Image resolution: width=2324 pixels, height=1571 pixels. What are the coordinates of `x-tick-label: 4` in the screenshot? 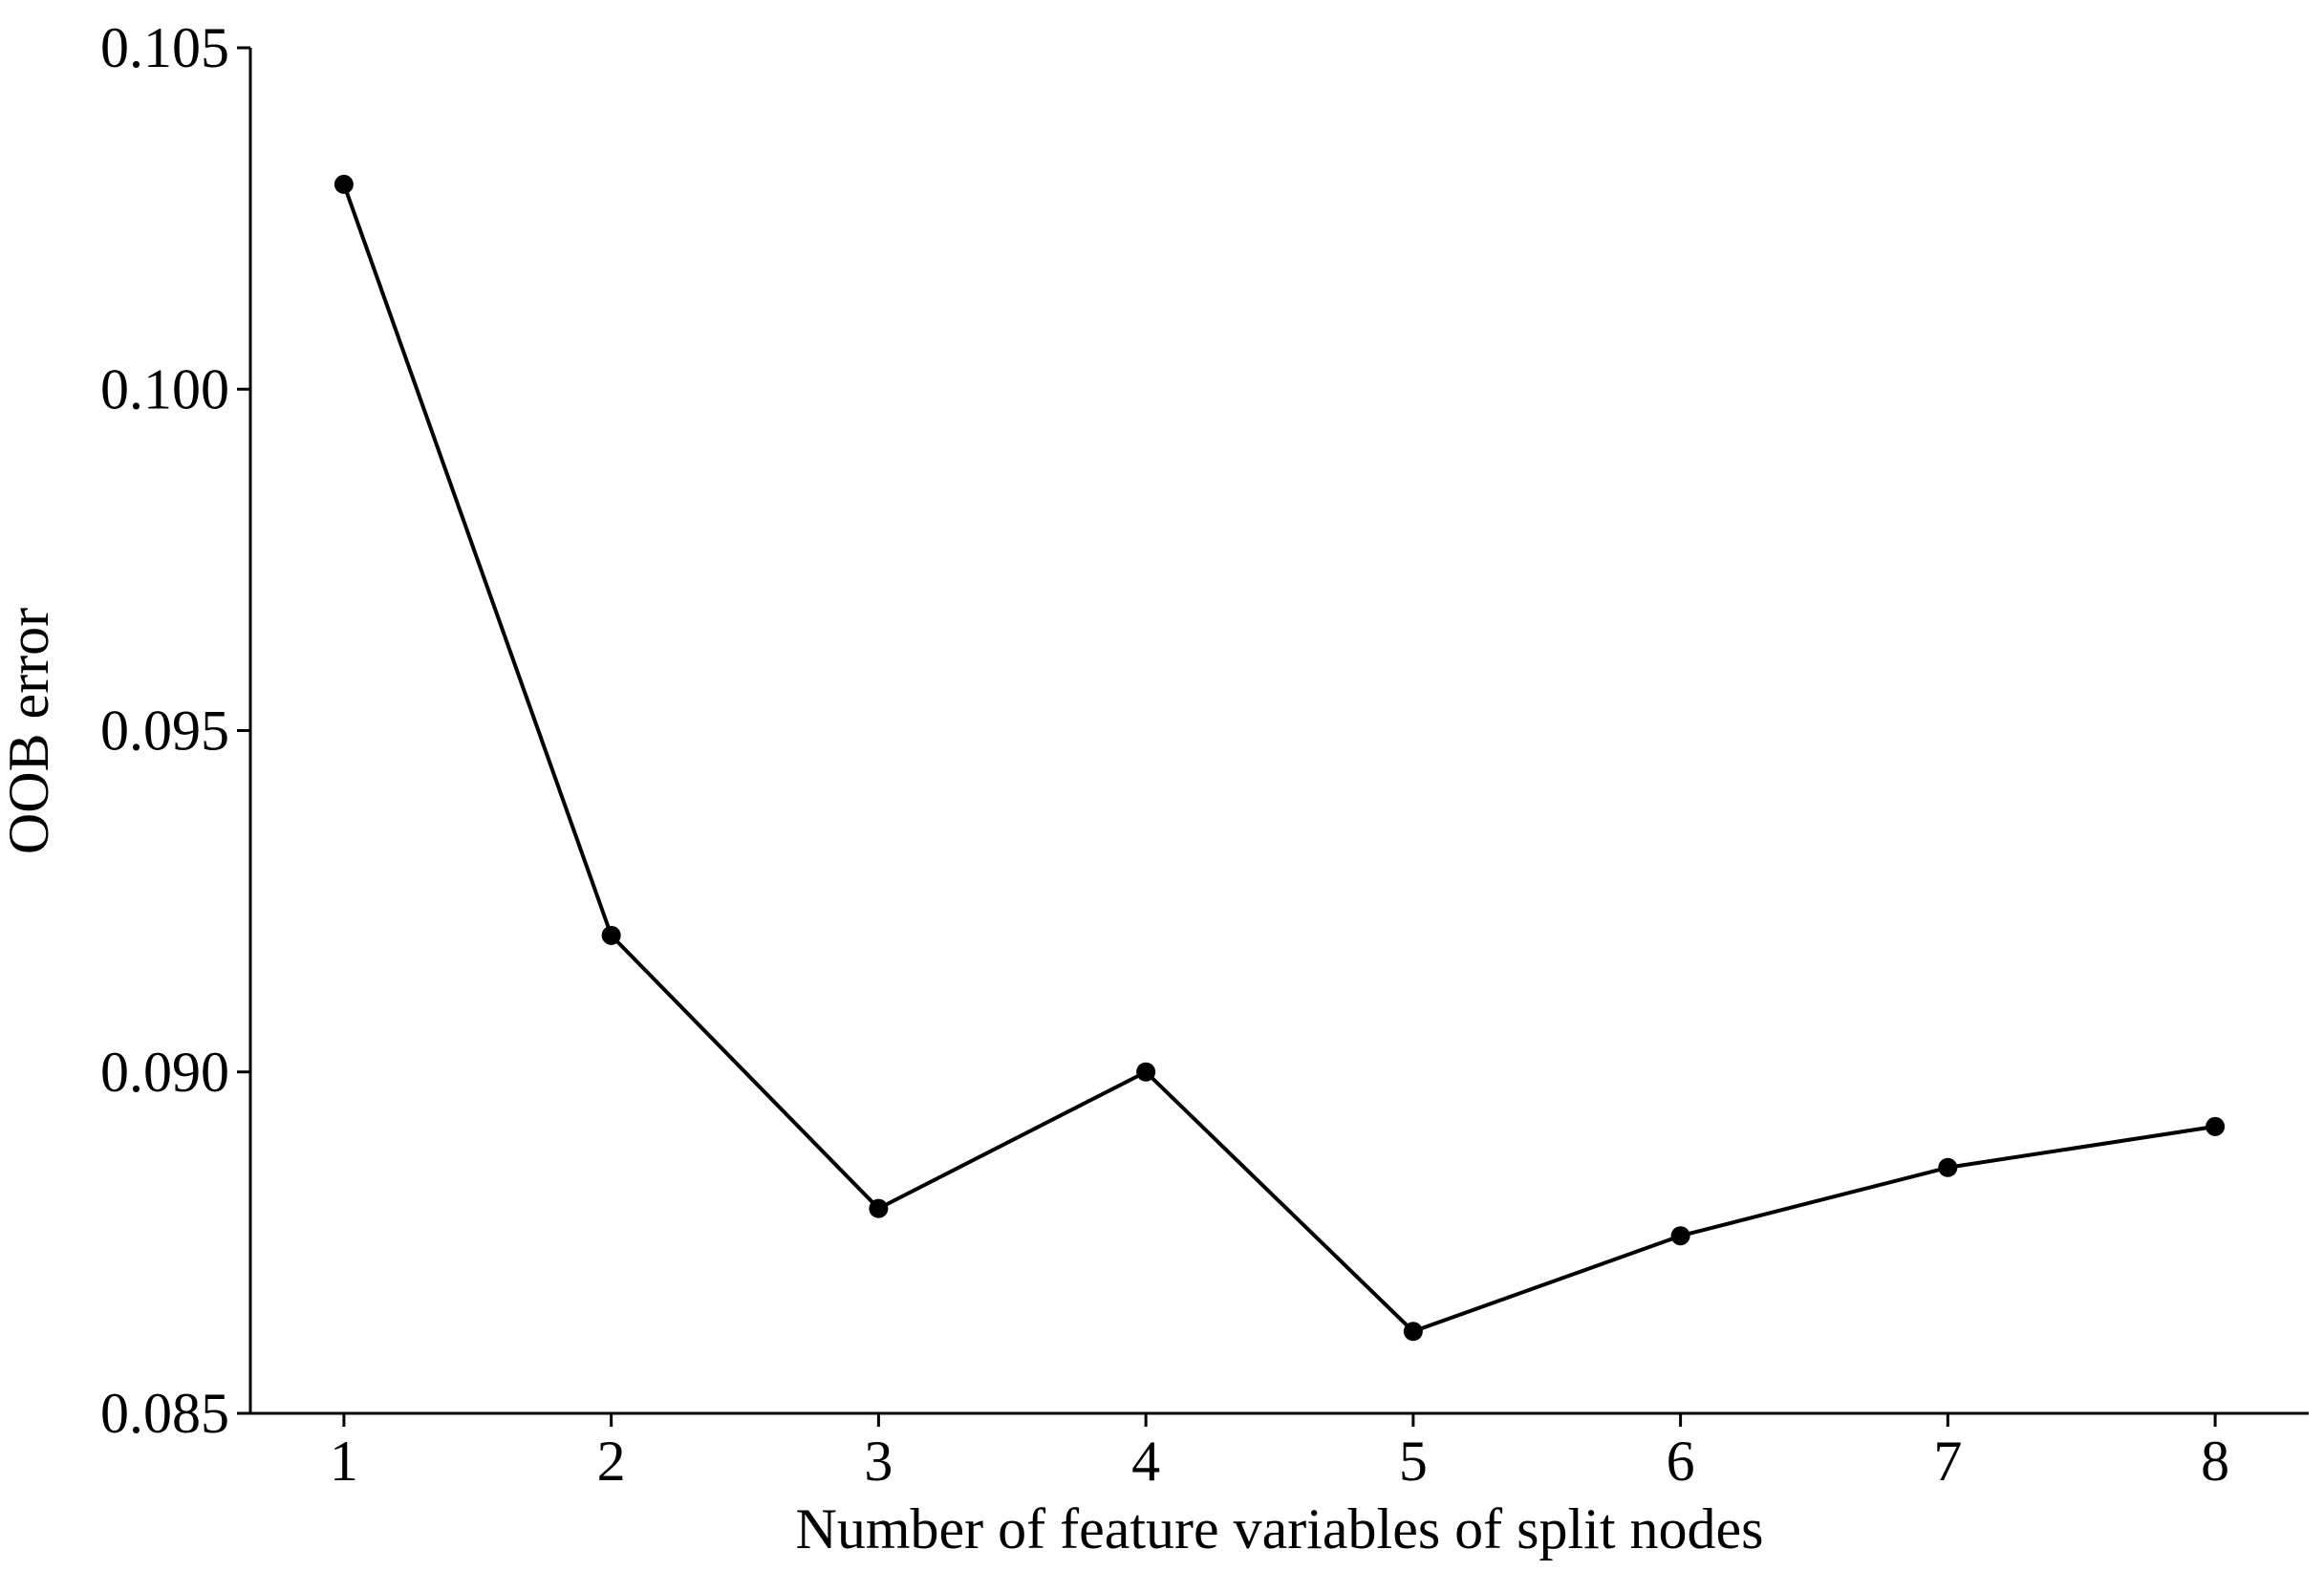 It's located at (1145, 1462).